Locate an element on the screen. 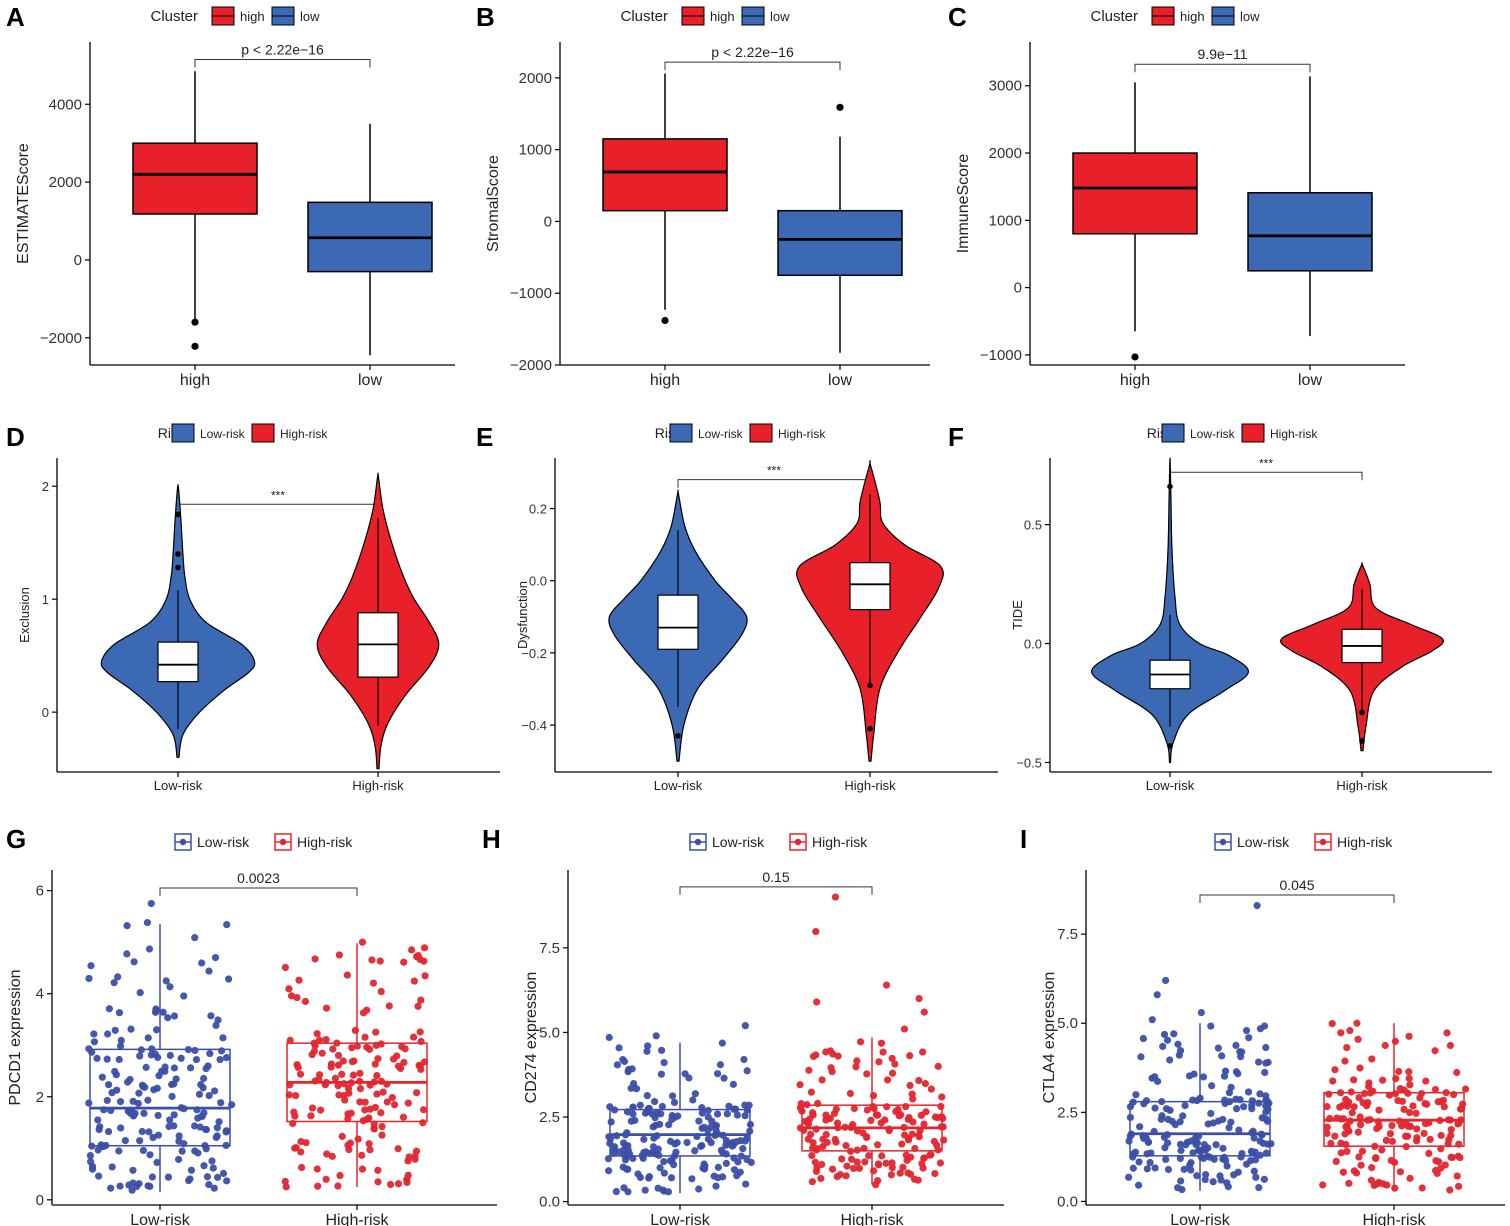 This screenshot has height=1226, width=1510. x-tick-label: Low-risk is located at coordinates (1170, 785).